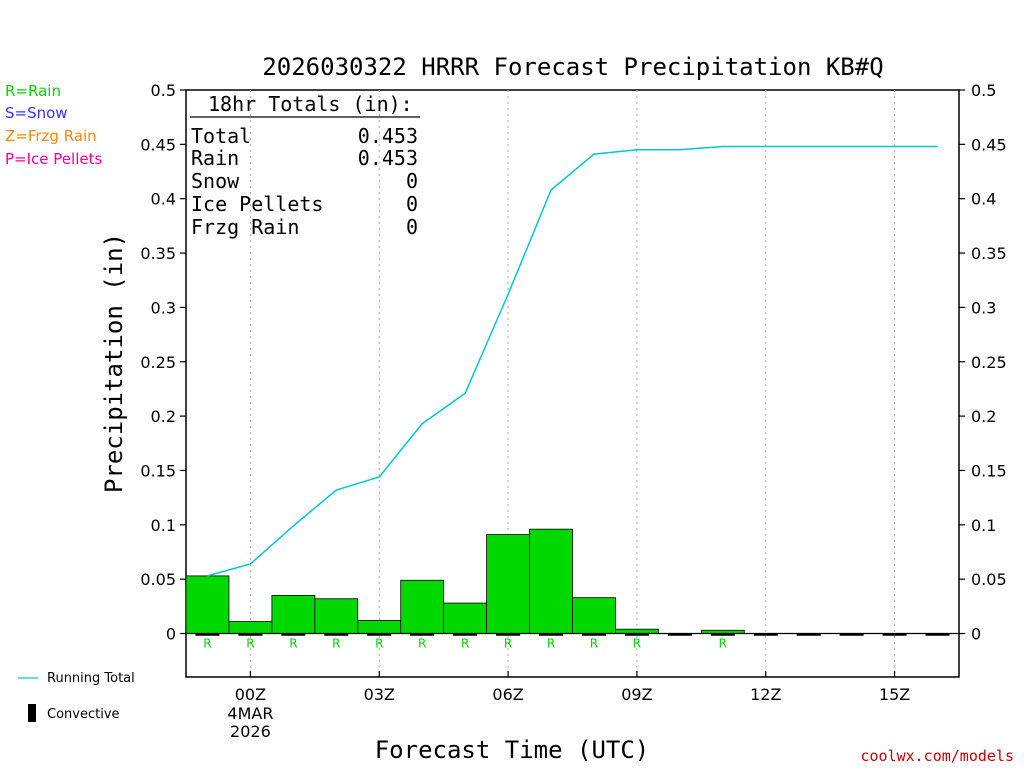  What do you see at coordinates (976, 634) in the screenshot?
I see `y-tick-label-right: 0` at bounding box center [976, 634].